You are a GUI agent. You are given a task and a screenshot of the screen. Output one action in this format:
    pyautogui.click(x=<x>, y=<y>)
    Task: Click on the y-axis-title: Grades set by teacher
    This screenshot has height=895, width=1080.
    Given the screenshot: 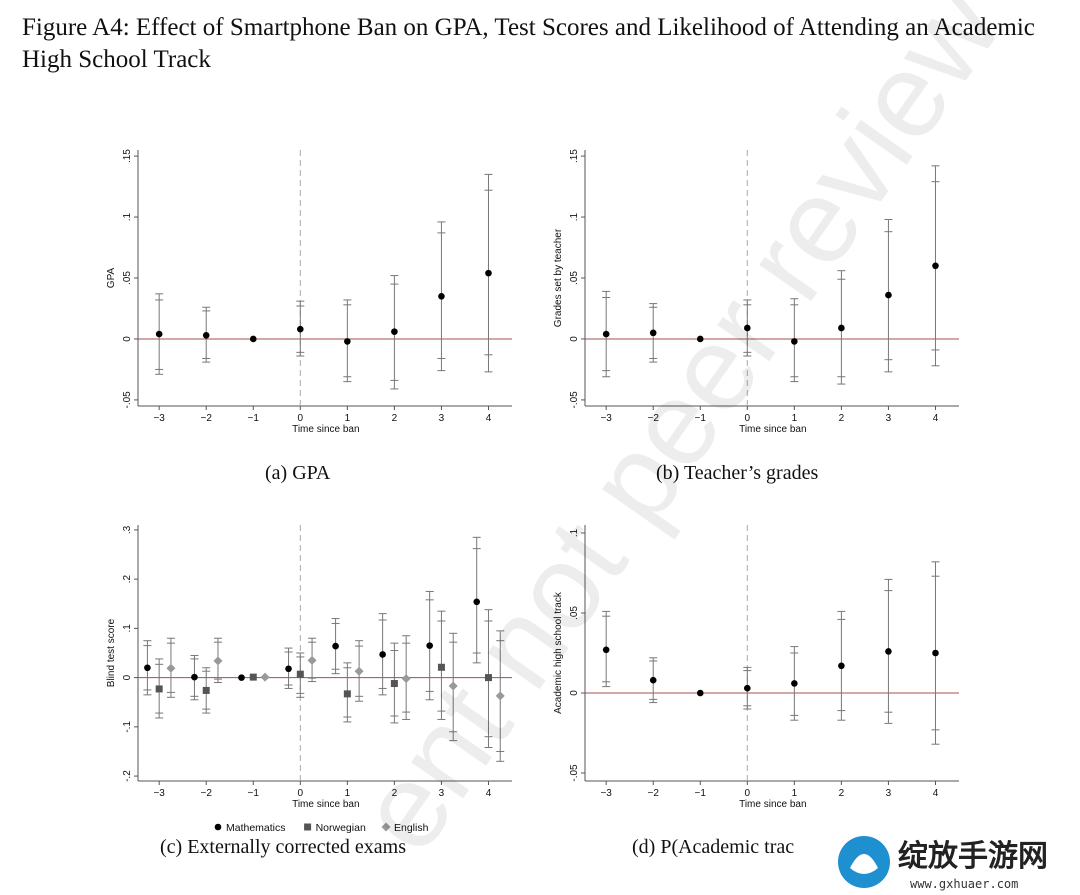 What is the action you would take?
    pyautogui.click(x=558, y=277)
    